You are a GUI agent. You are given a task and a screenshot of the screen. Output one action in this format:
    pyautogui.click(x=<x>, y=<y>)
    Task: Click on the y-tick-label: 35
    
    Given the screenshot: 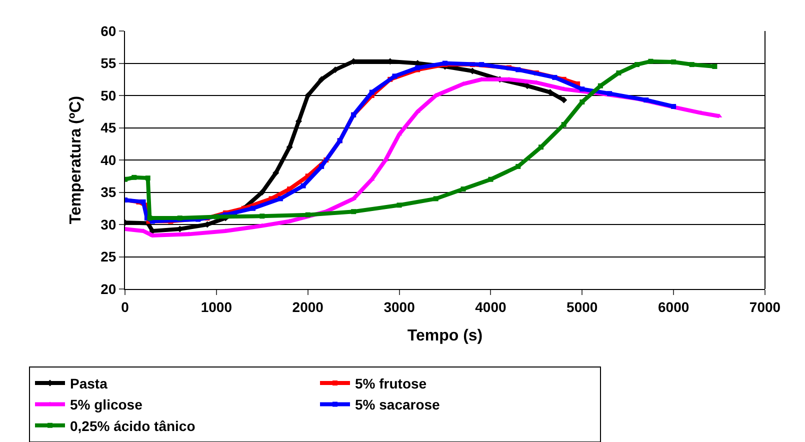 What is the action you would take?
    pyautogui.click(x=108, y=192)
    